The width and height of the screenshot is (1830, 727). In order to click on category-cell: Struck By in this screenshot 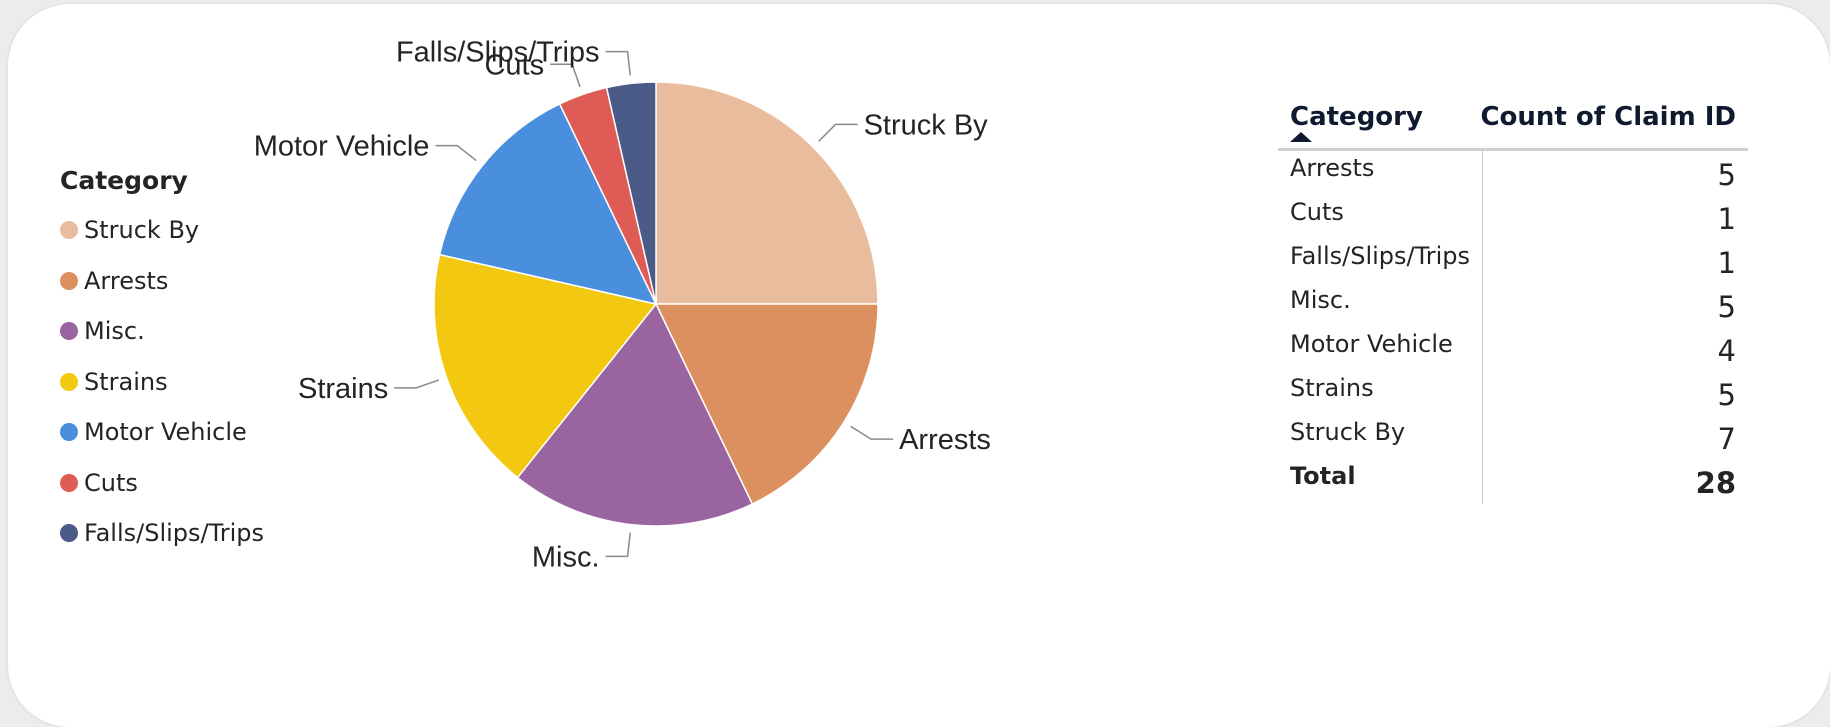, I will do `click(1347, 431)`.